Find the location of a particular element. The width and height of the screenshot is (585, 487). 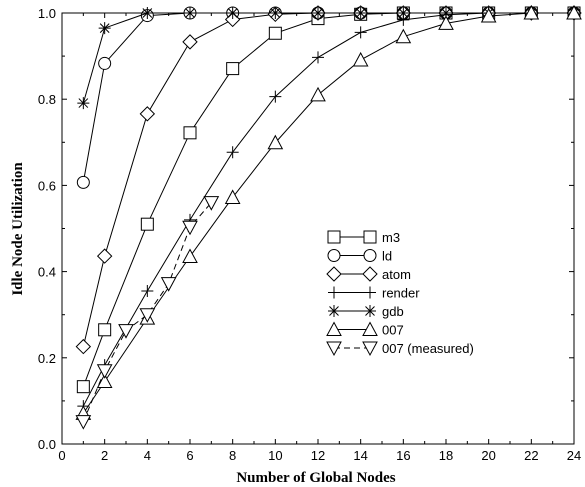

x-axis-title: Number of Global Nodes is located at coordinates (315, 478).